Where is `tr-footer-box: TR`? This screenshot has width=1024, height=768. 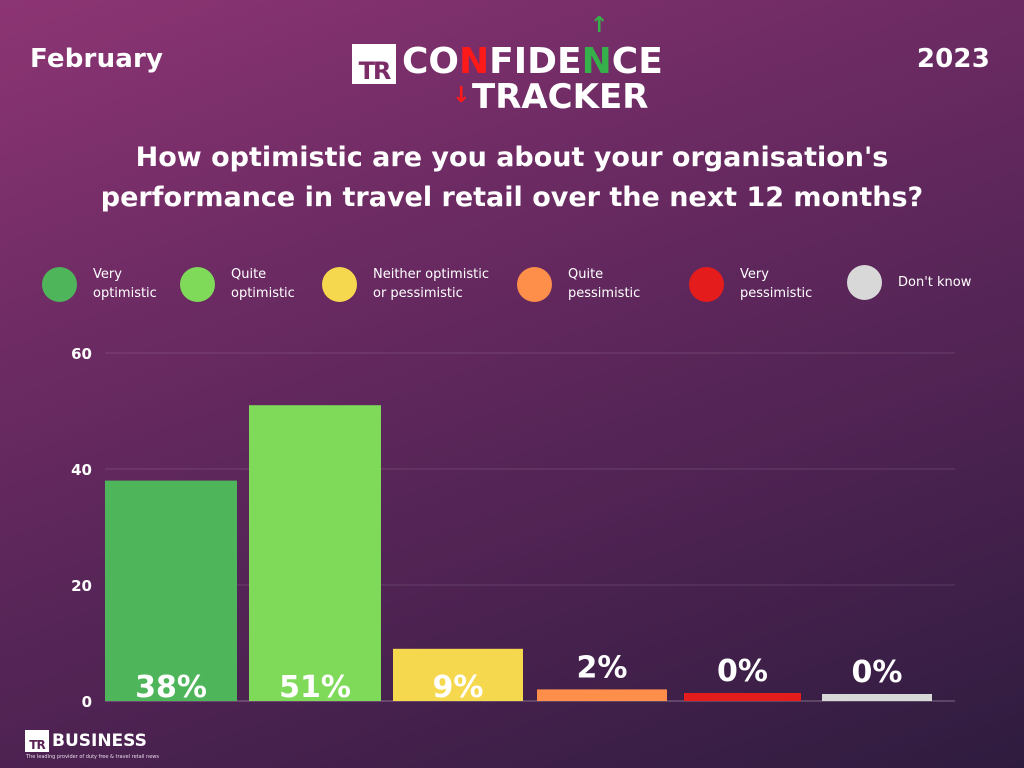
tr-footer-box: TR is located at coordinates (37, 741).